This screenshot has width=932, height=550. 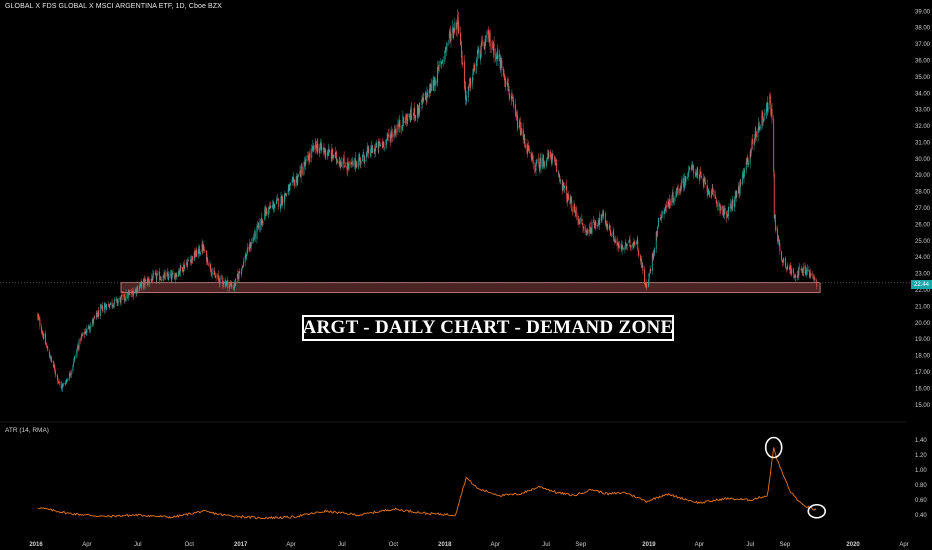 What do you see at coordinates (923, 275) in the screenshot?
I see `price-axis-tick: 23.00` at bounding box center [923, 275].